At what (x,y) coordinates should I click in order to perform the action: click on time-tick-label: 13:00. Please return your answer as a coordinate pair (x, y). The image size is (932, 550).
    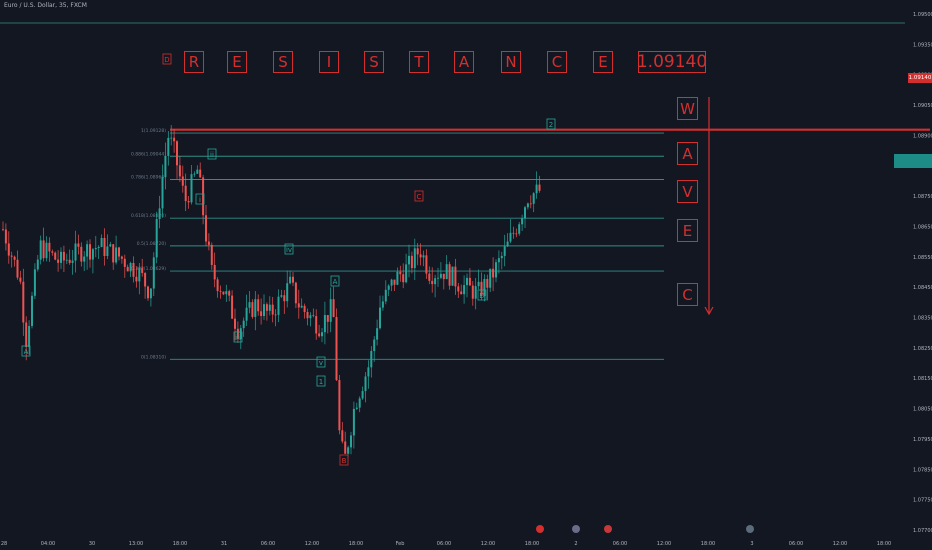
    Looking at the image, I should click on (136, 544).